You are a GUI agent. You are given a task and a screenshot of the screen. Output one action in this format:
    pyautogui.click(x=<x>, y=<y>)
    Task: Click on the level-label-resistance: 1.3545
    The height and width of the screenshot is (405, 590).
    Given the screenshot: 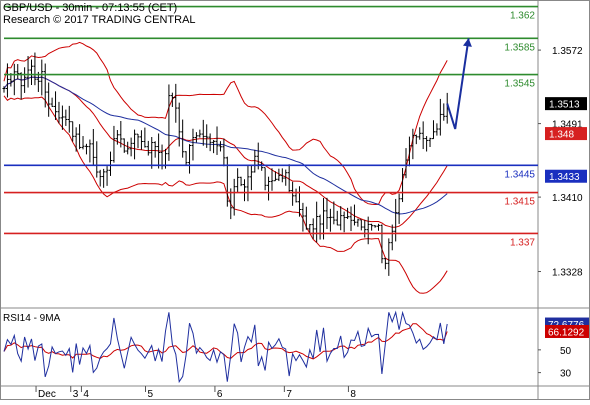 What is the action you would take?
    pyautogui.click(x=519, y=84)
    